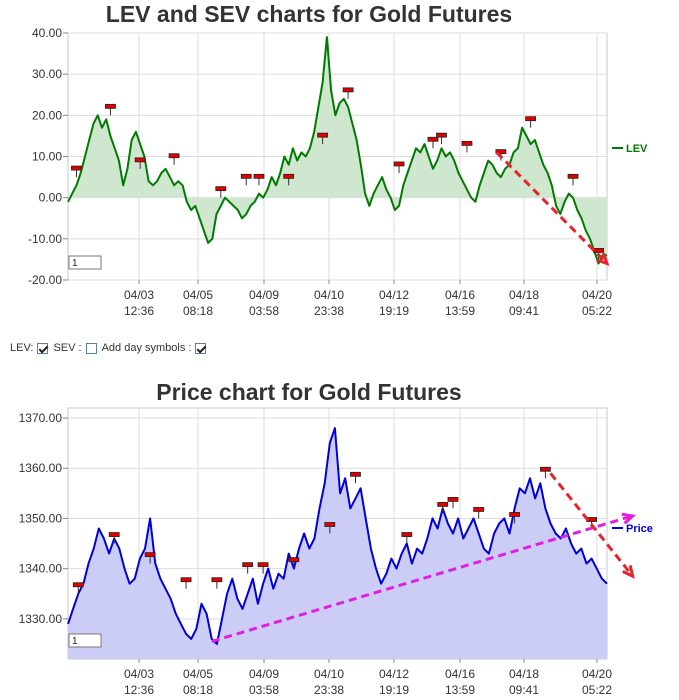 The height and width of the screenshot is (700, 679). What do you see at coordinates (308, 392) in the screenshot?
I see `chart-title: Price chart for Gold Futures` at bounding box center [308, 392].